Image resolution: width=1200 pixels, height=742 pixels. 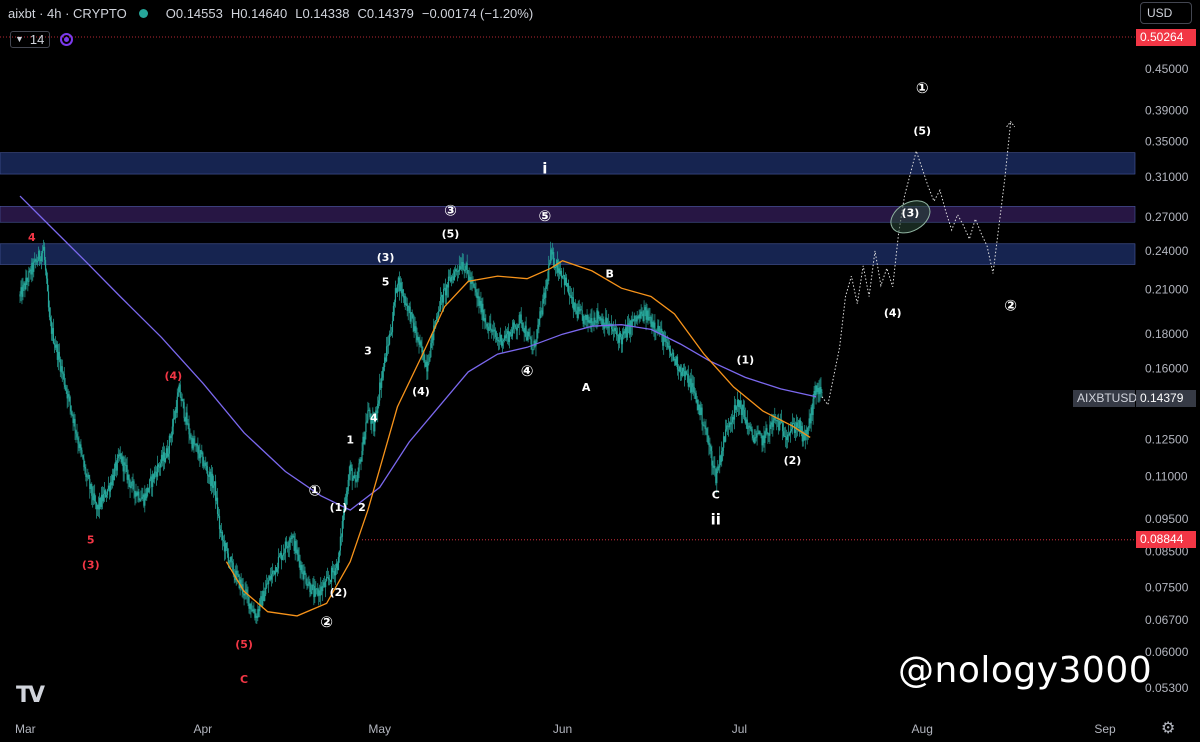 I want to click on wave-label: ④, so click(x=527, y=371).